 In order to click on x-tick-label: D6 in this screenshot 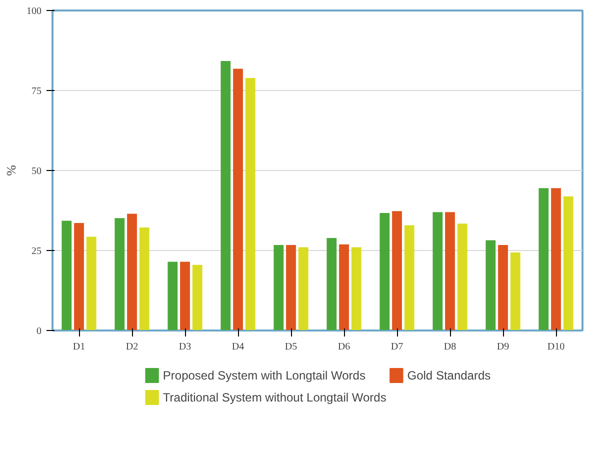, I will do `click(344, 347)`.